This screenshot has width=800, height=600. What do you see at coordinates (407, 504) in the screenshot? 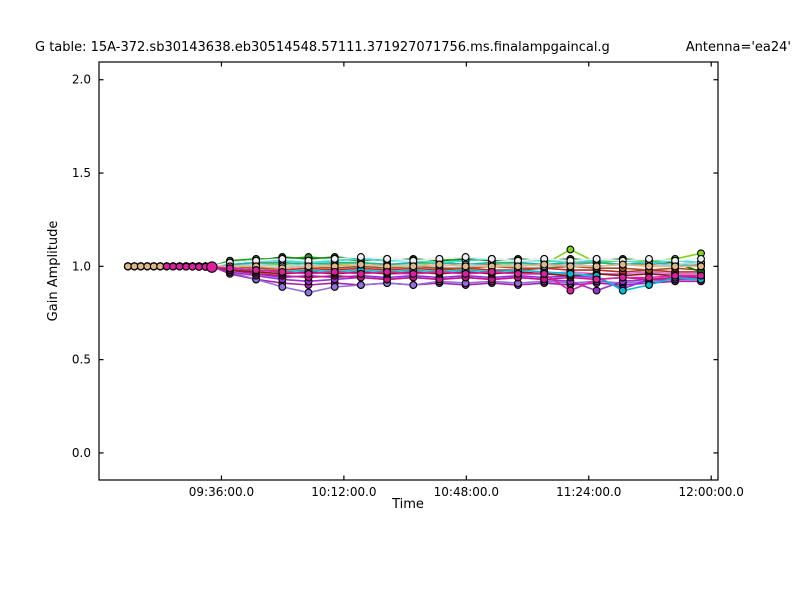
I see `x-axis-label: Time` at bounding box center [407, 504].